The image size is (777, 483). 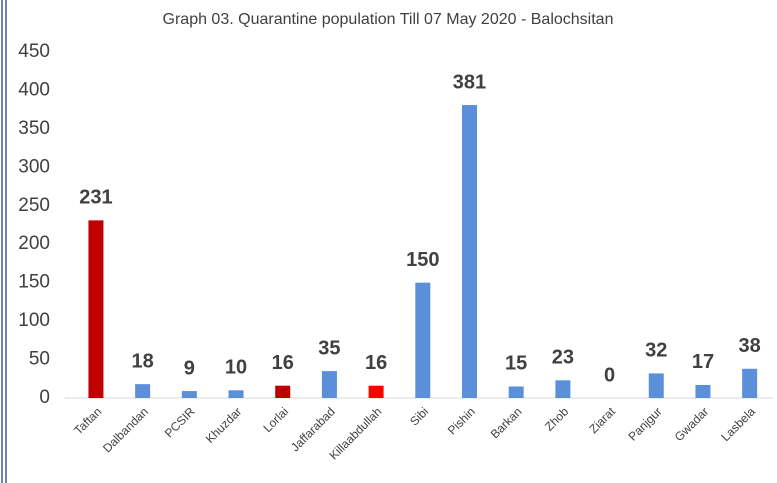 What do you see at coordinates (34, 166) in the screenshot?
I see `y-tick-label: 300` at bounding box center [34, 166].